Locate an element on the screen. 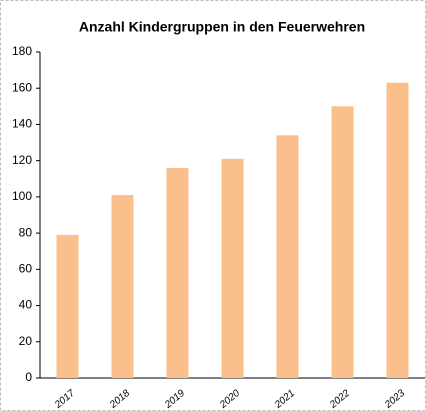 The height and width of the screenshot is (411, 426). y-tick-label: 20 is located at coordinates (26, 341).